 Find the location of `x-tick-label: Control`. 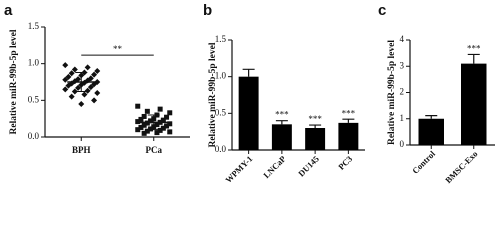

x-tick-label: Control is located at coordinates (423, 161).